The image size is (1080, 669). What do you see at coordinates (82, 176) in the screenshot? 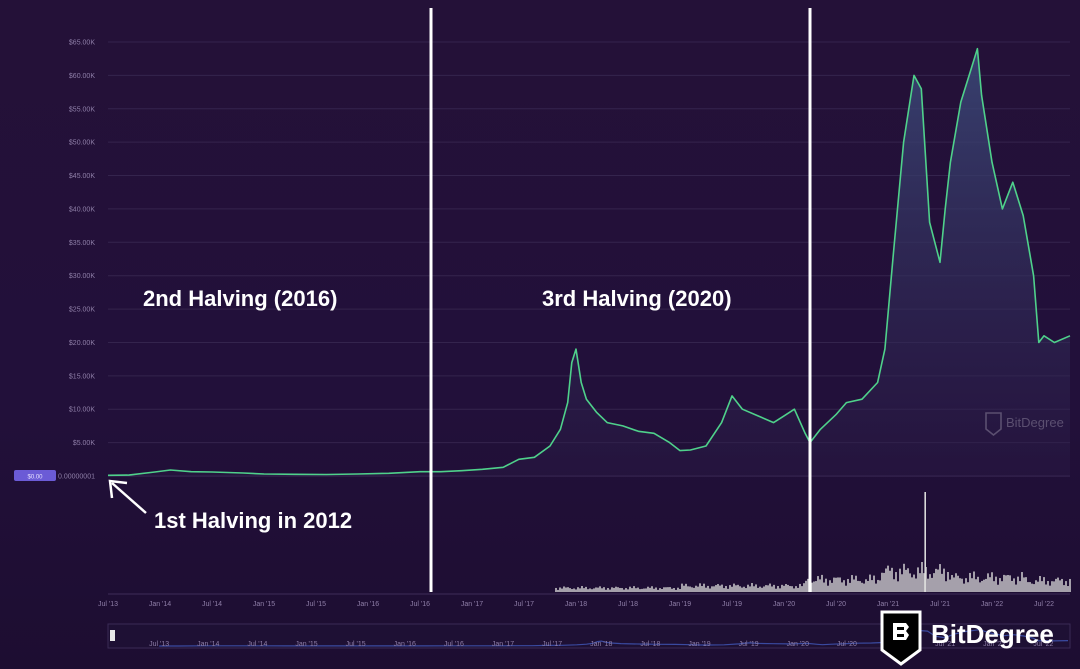
I see `y-tick-label: $45.00K` at bounding box center [82, 176].